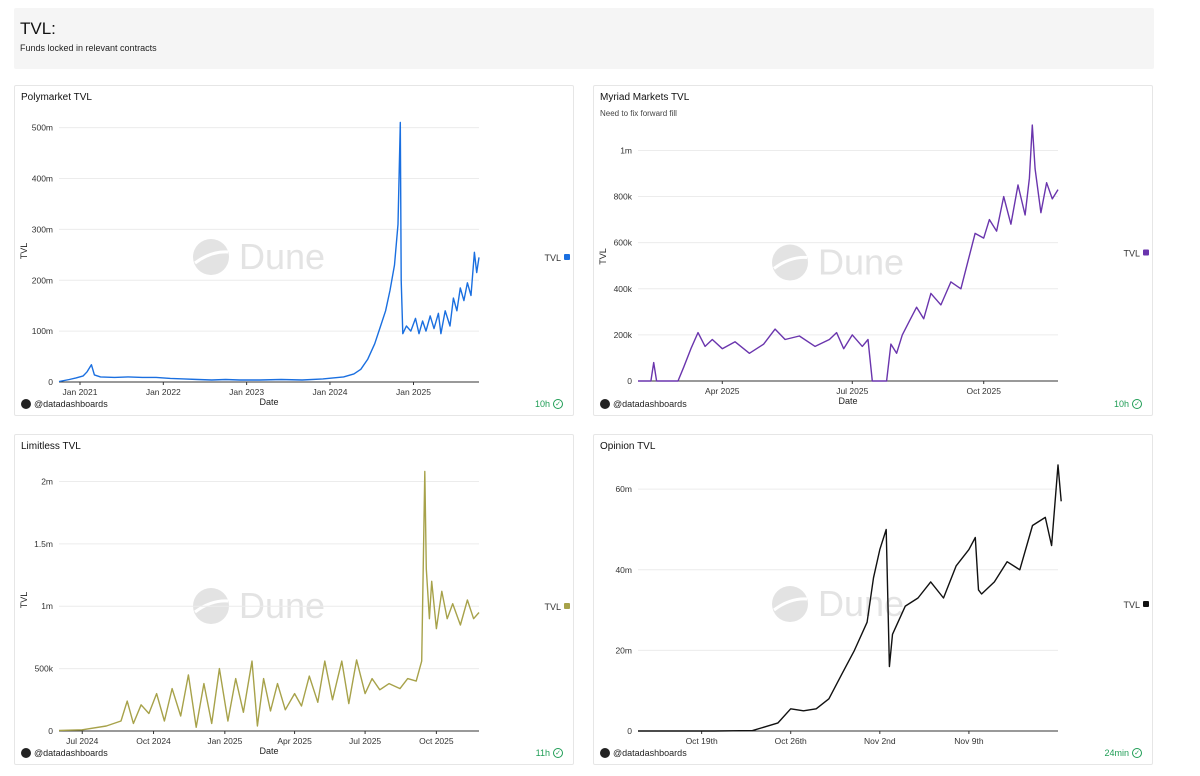 Image resolution: width=1200 pixels, height=776 pixels. Describe the element at coordinates (42, 331) in the screenshot. I see `y-tick-label: 100m` at that location.